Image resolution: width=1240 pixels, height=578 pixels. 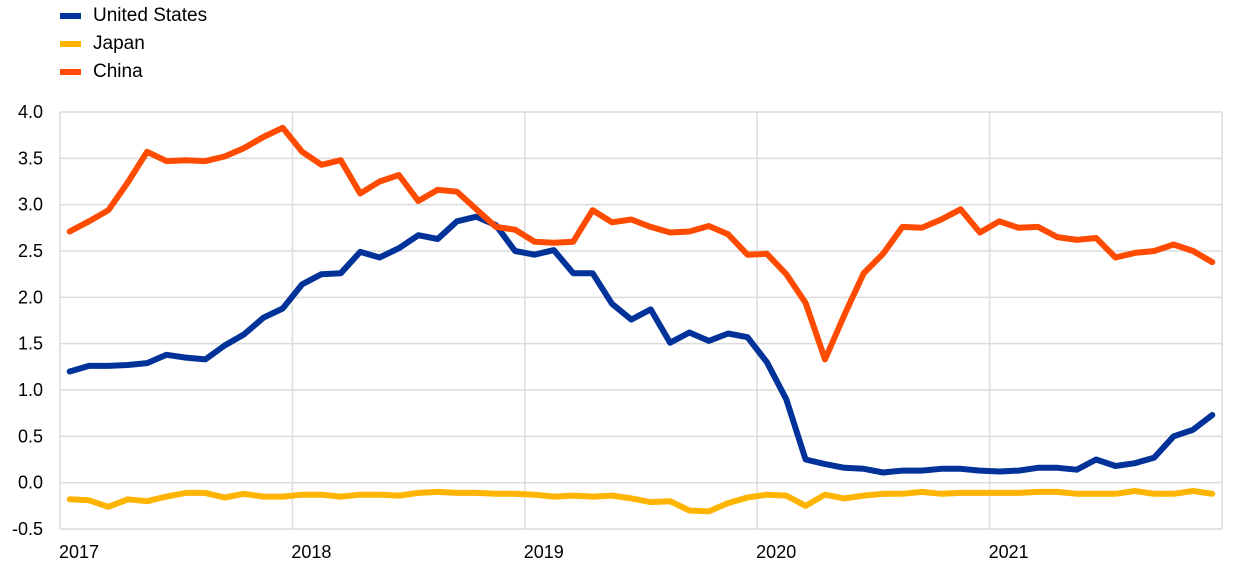 I want to click on series-line-japan, so click(x=641, y=501).